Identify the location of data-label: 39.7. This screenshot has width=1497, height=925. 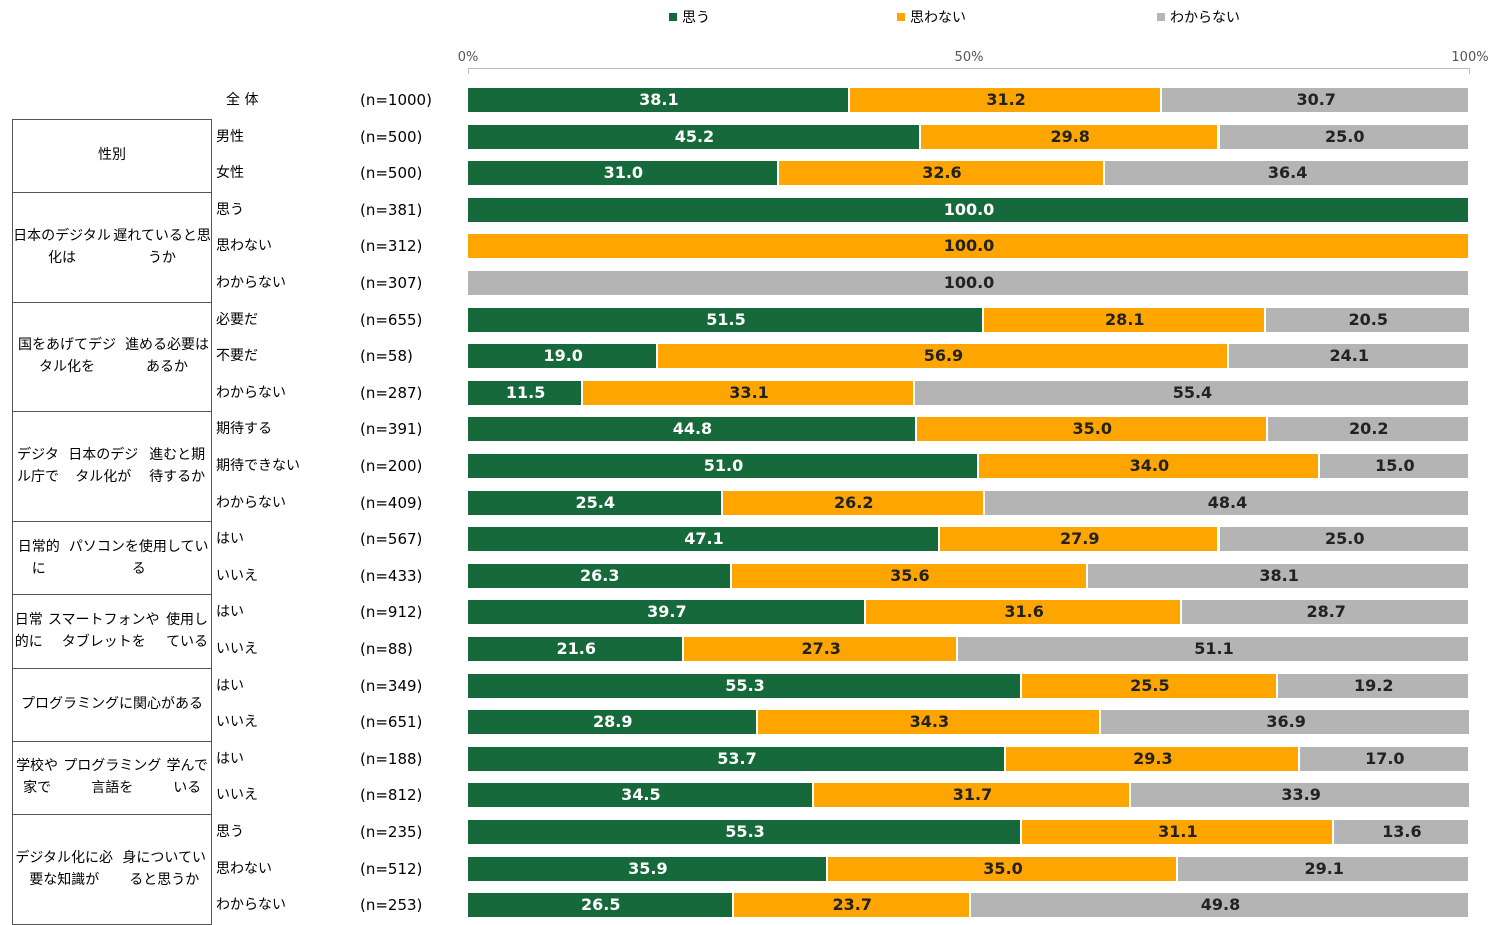
(667, 612).